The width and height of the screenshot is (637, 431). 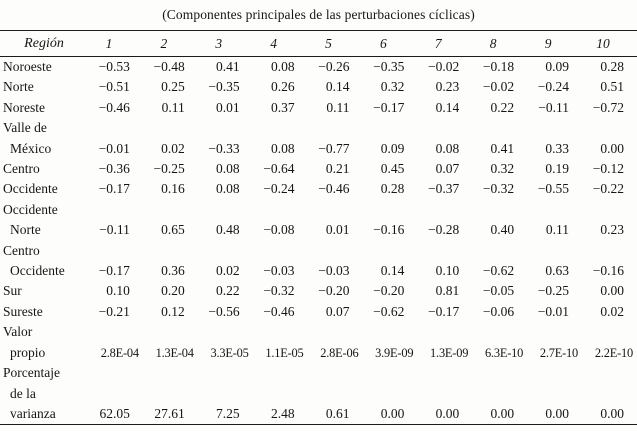 I want to click on column-header-5: 5, so click(x=335, y=43).